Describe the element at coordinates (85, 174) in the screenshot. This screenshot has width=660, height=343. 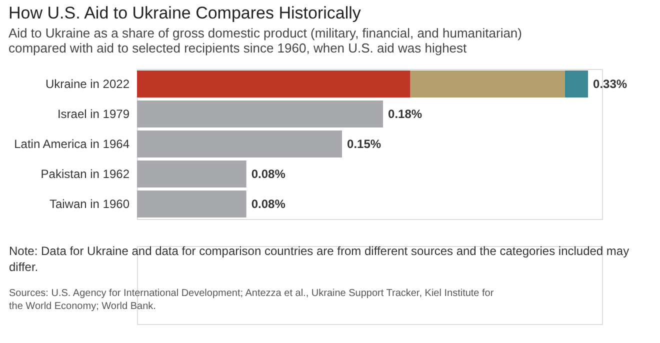
I see `y-tick-label: Pakistan in 1962` at that location.